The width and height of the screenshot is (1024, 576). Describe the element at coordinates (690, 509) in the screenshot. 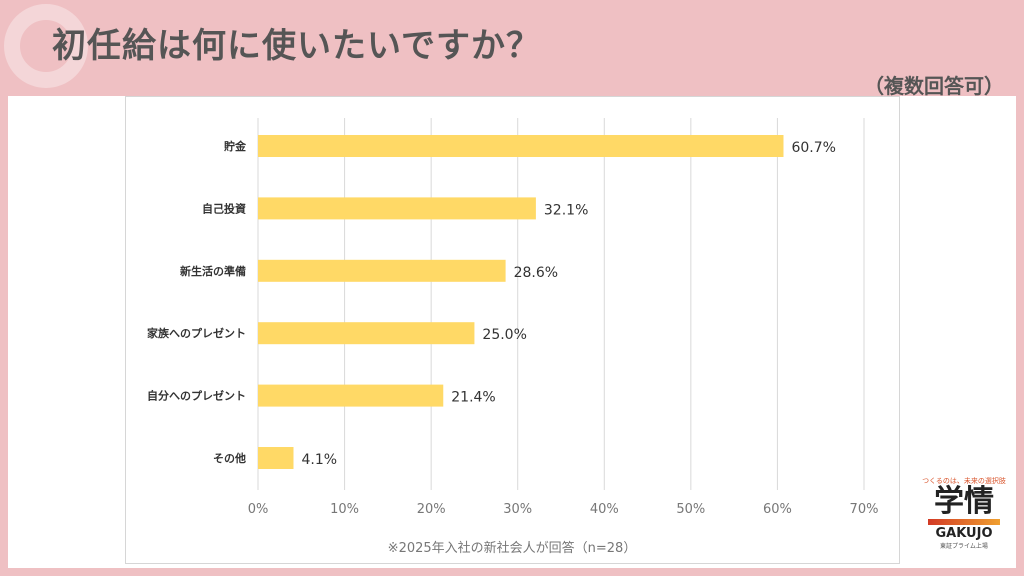

I see `x-tick-label: 50%` at that location.